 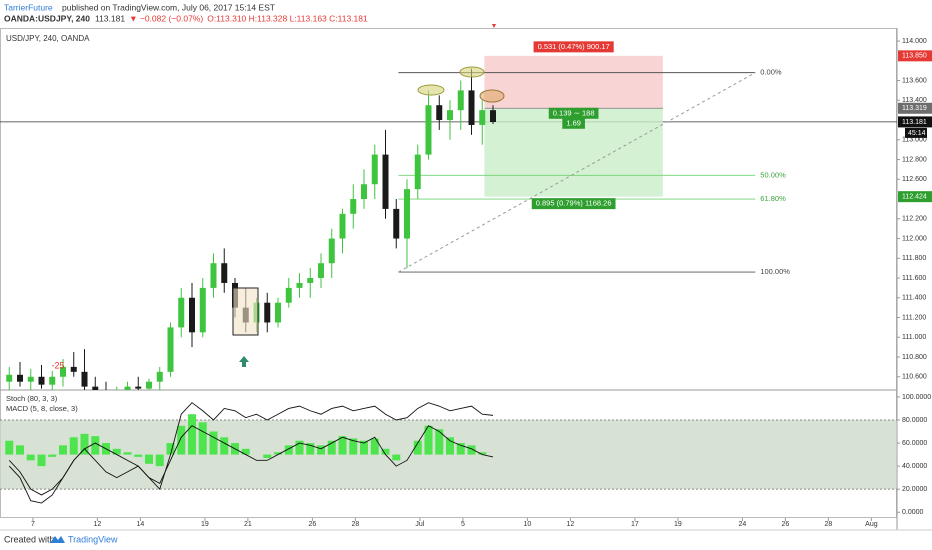 What do you see at coordinates (635, 524) in the screenshot?
I see `x-tick-label: 17` at bounding box center [635, 524].